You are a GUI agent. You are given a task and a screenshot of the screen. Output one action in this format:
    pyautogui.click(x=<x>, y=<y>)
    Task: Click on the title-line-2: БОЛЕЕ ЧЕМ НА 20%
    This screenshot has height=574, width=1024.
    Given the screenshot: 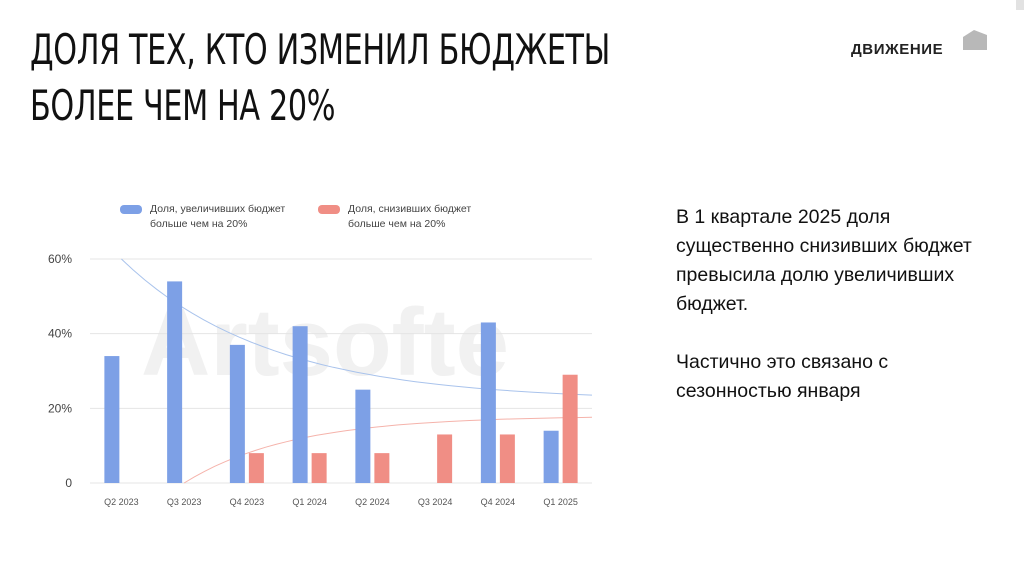 What is the action you would take?
    pyautogui.click(x=183, y=105)
    